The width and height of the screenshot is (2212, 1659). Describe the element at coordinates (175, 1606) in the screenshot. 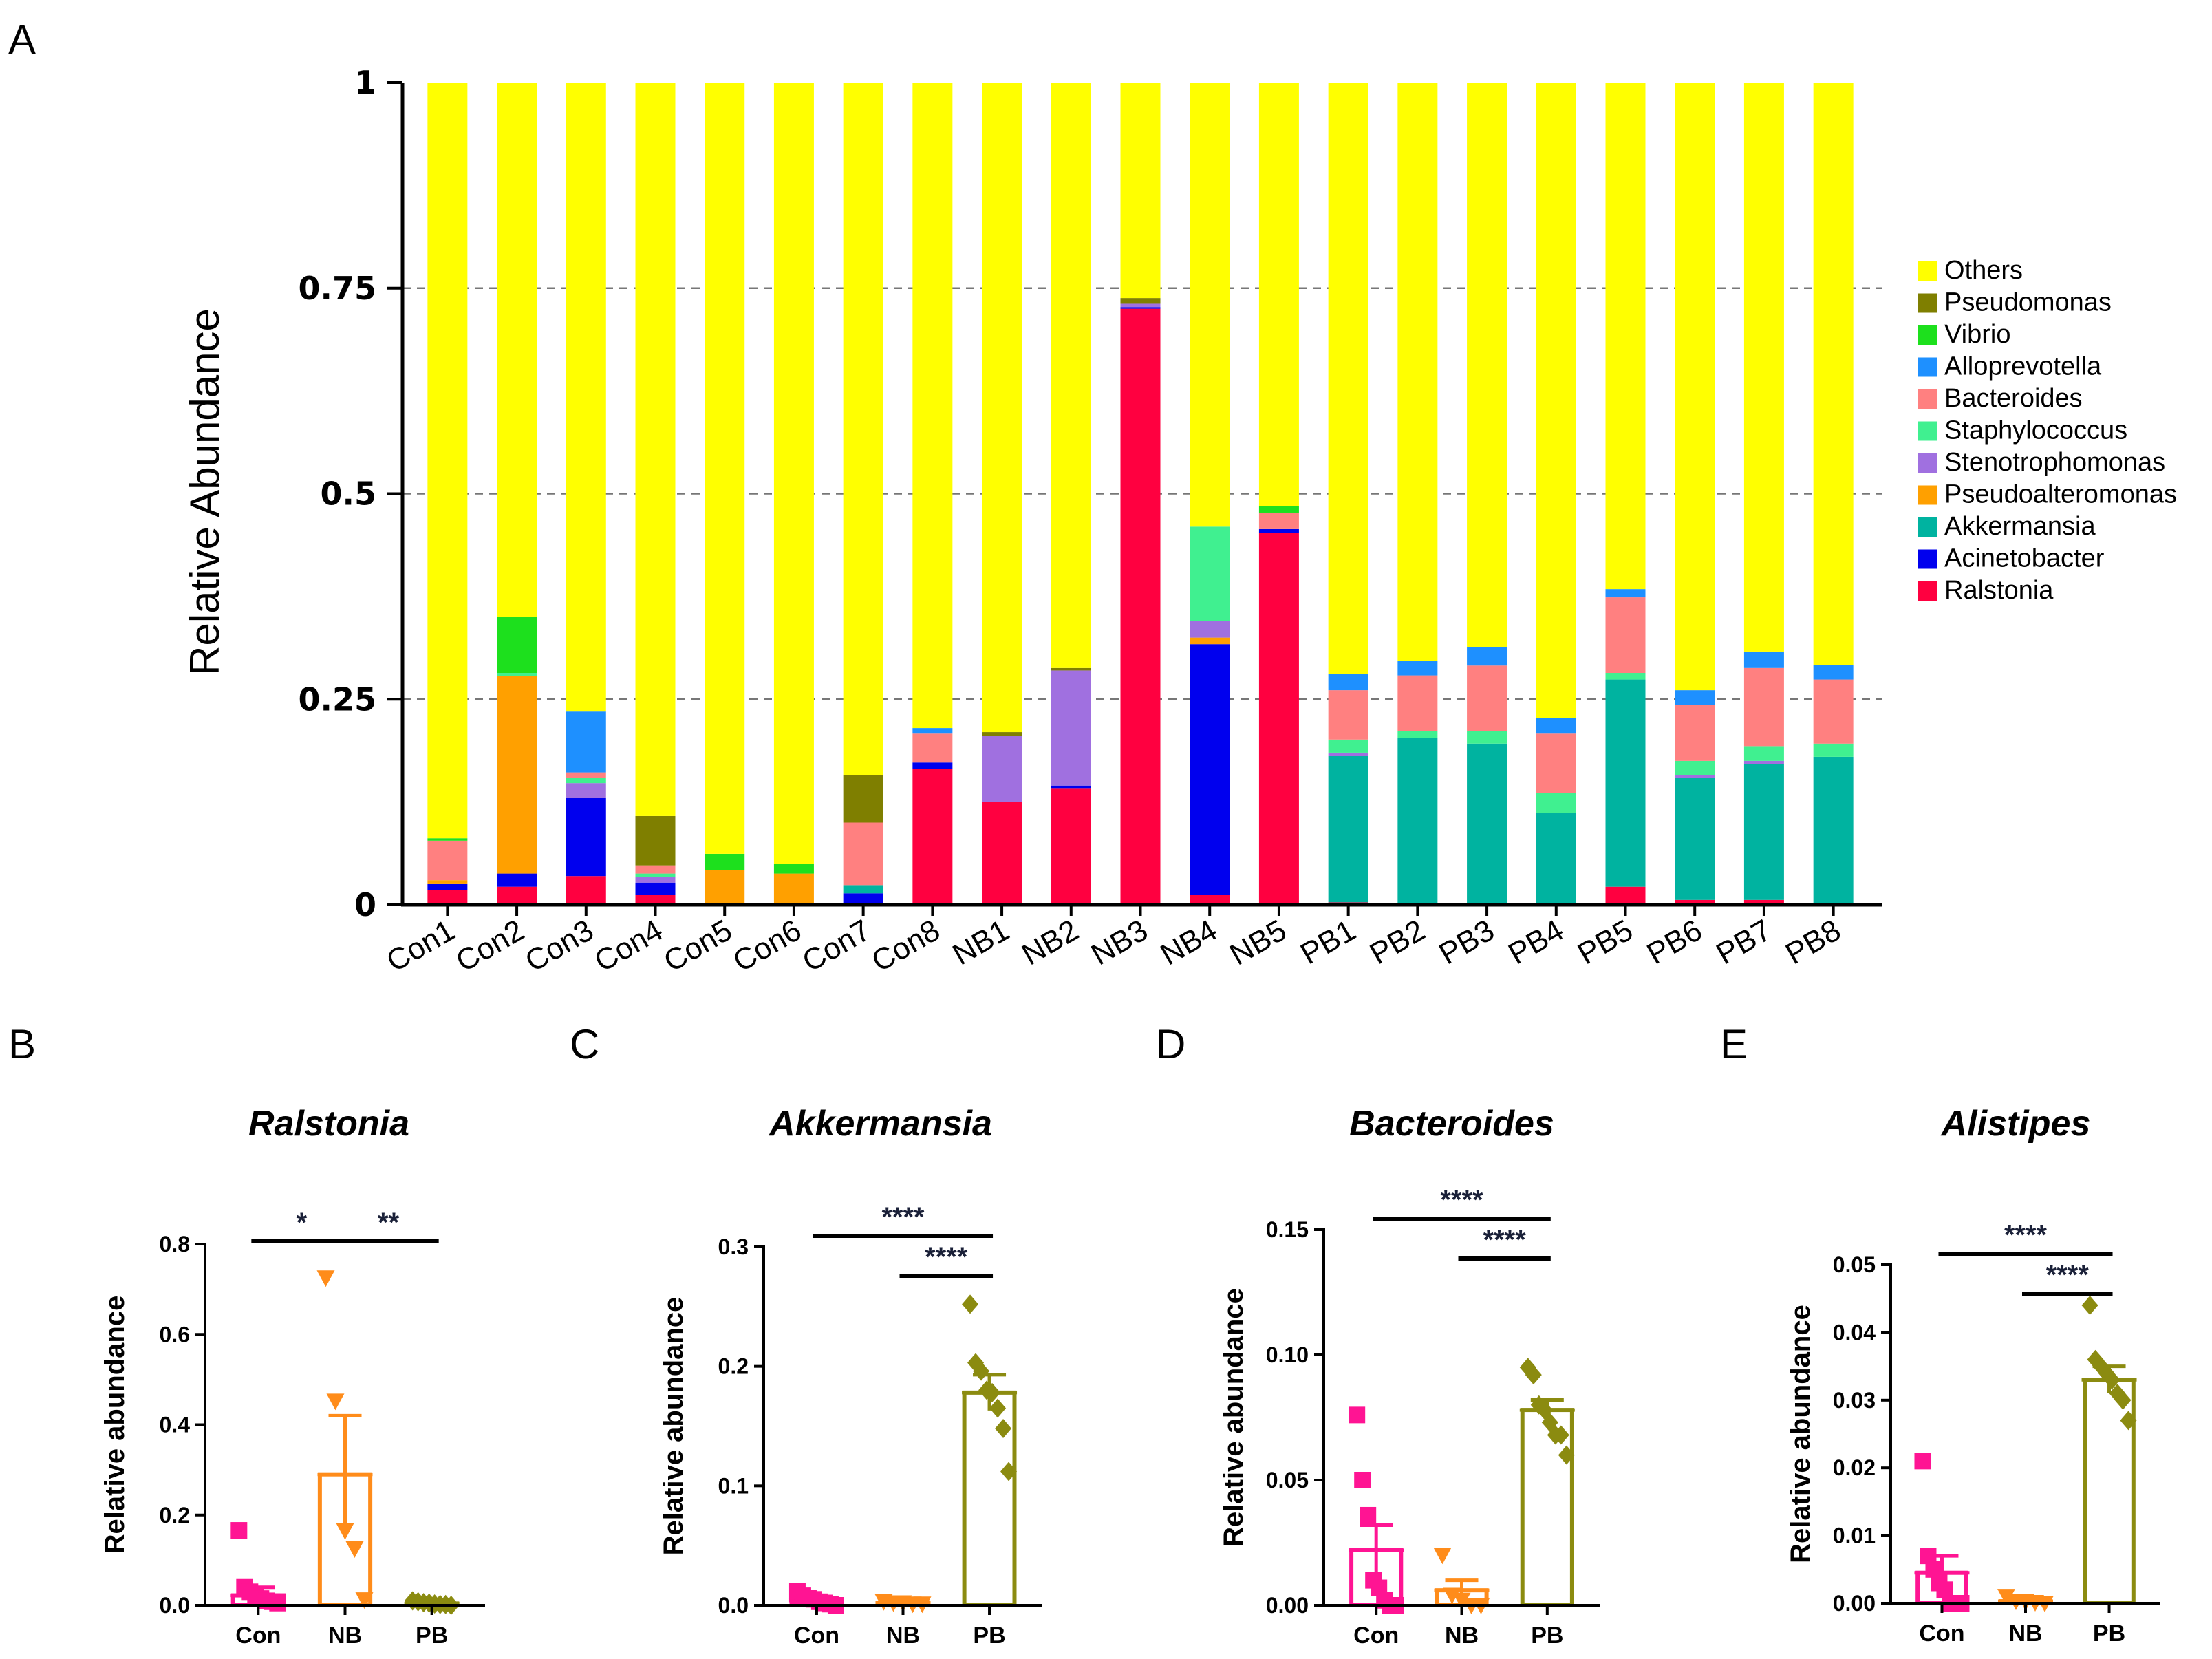

I see `y-tick-label: 0.0` at that location.